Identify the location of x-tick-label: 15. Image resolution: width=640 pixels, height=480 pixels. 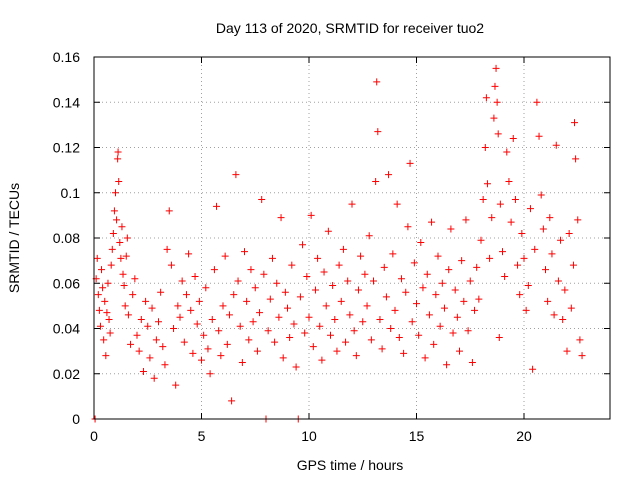
(417, 436).